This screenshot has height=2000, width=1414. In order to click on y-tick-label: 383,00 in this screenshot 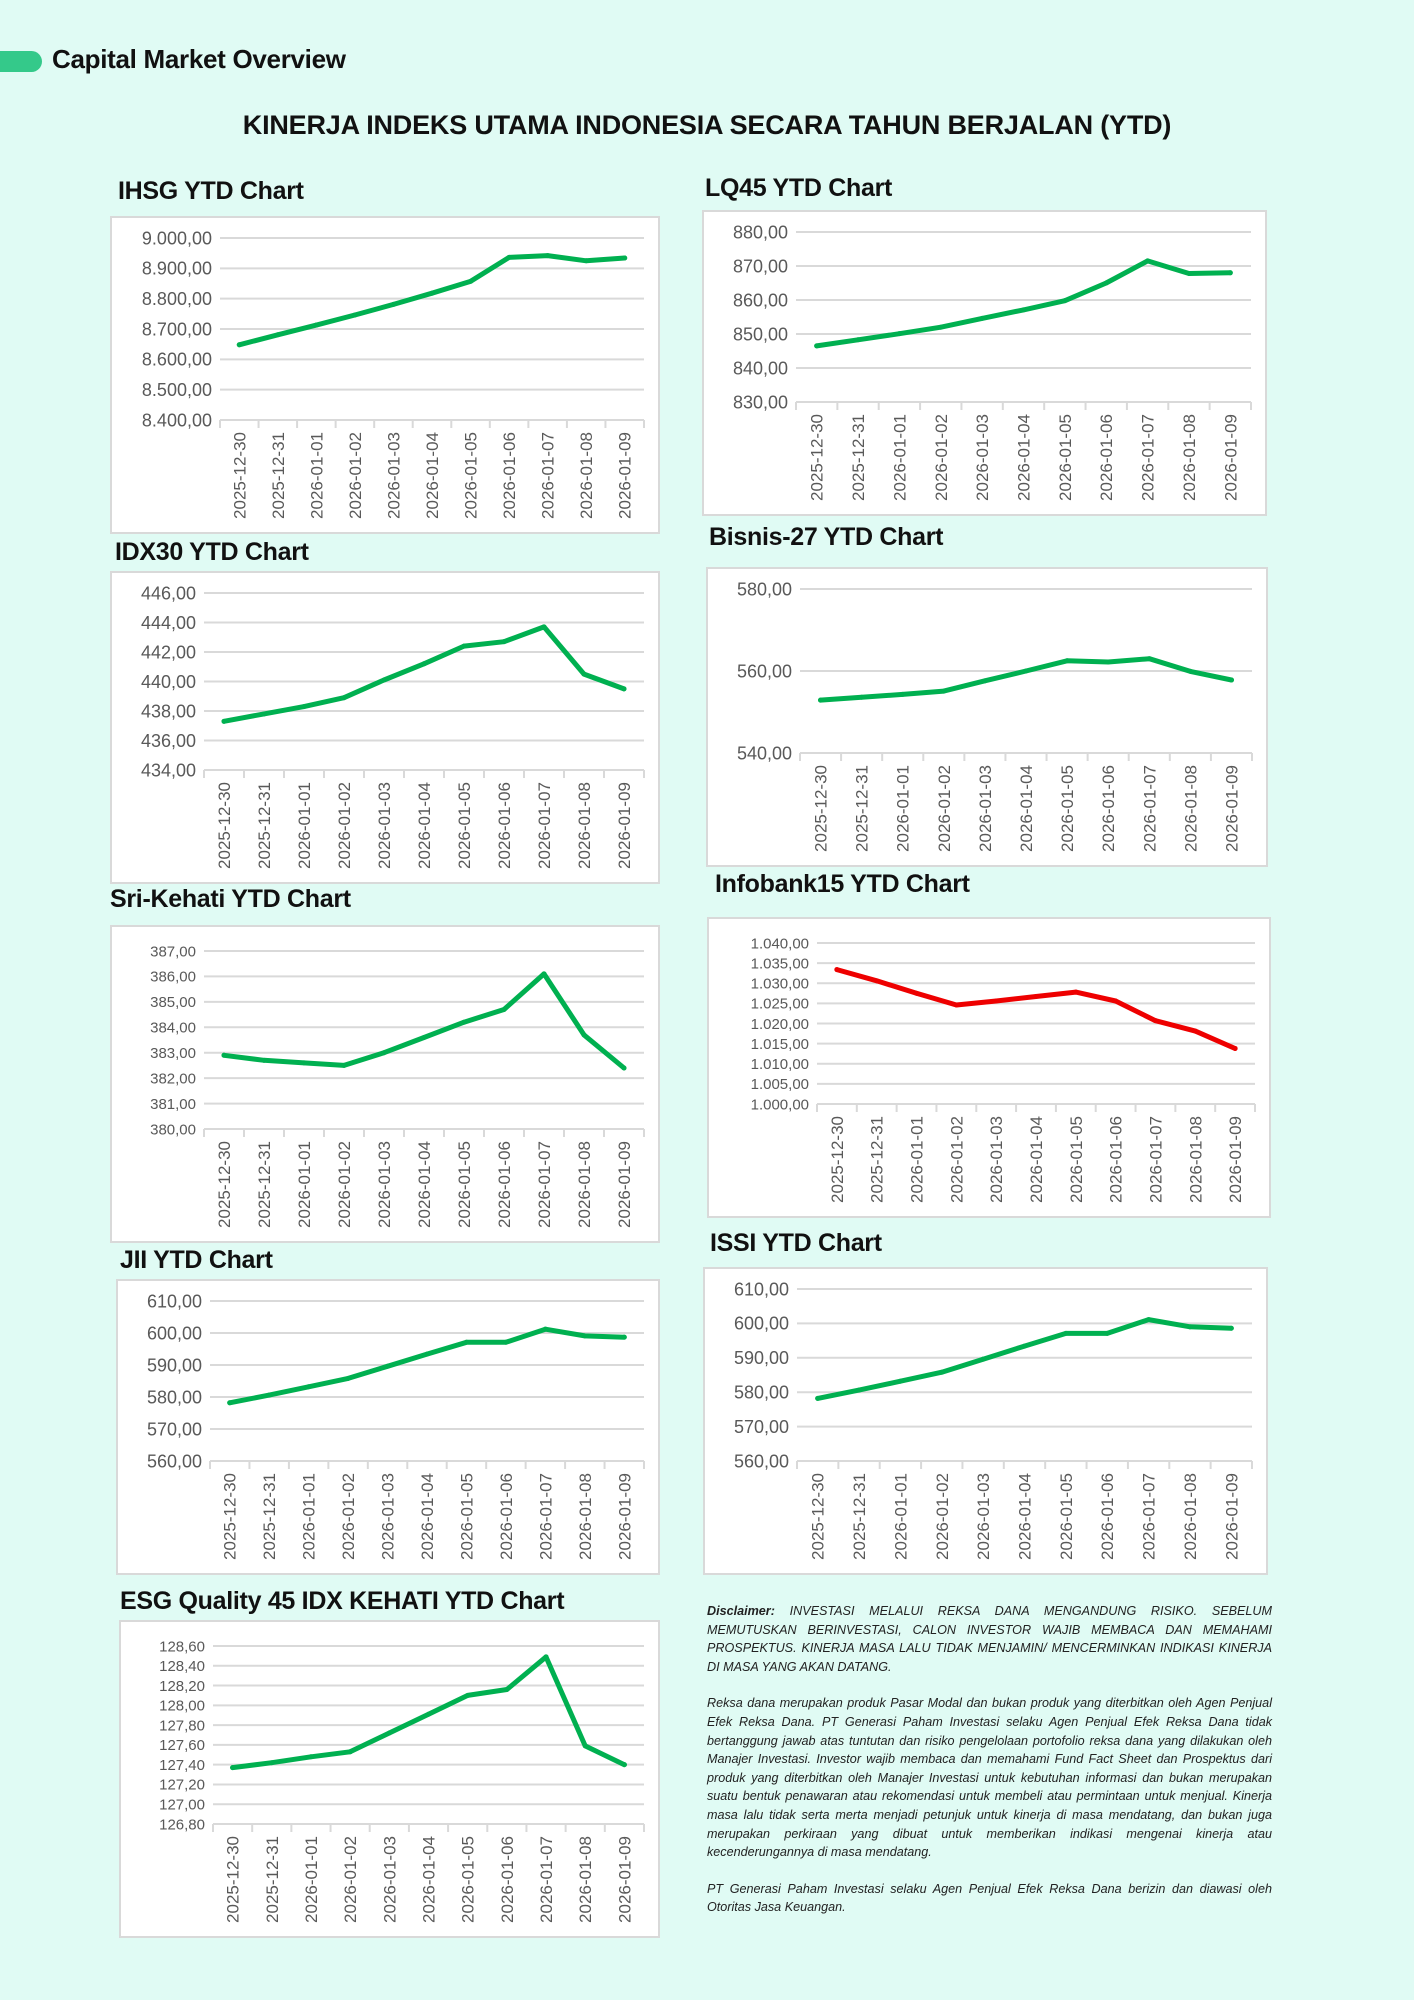, I will do `click(173, 1053)`.